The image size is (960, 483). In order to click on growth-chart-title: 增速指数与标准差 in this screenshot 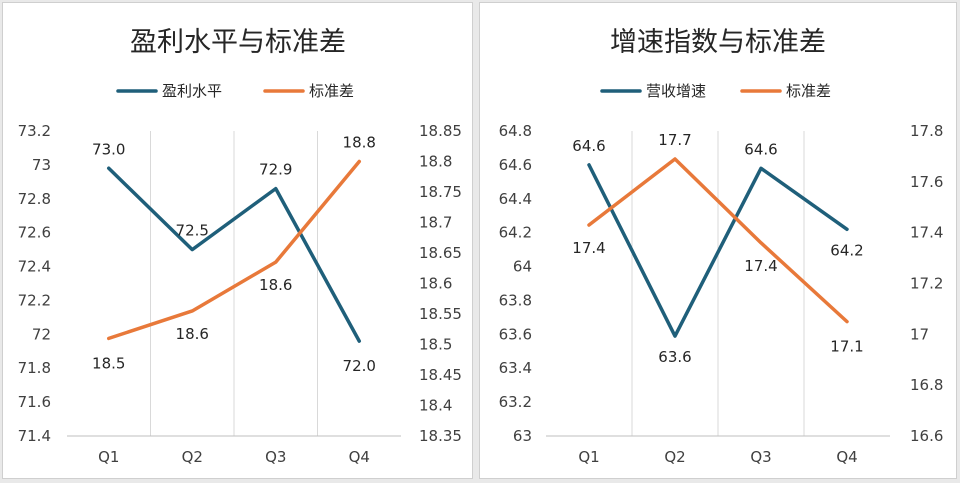, I will do `click(718, 42)`.